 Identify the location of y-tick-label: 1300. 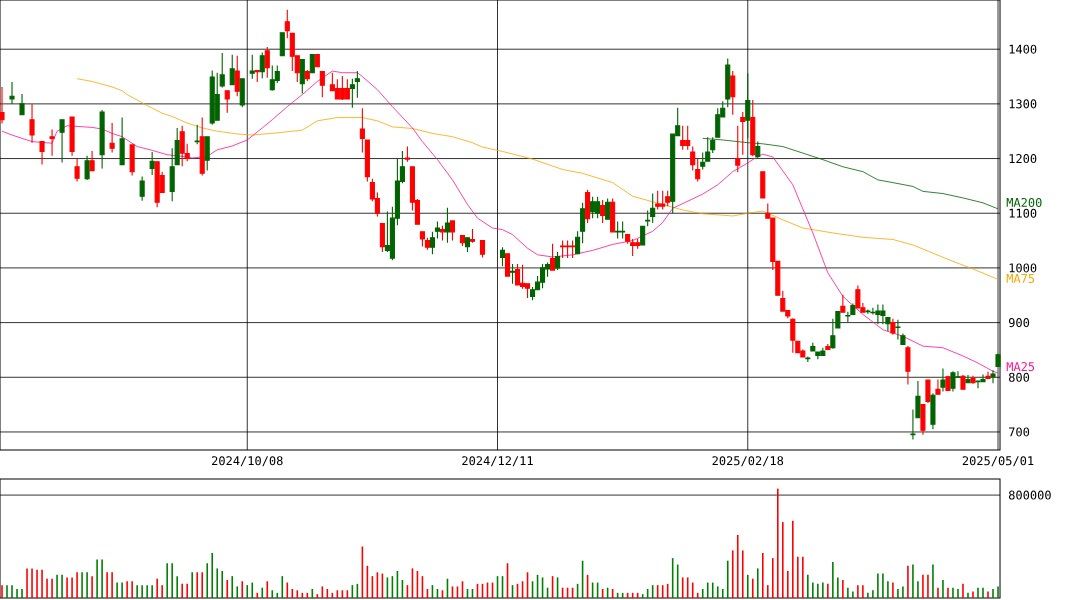
(1023, 104).